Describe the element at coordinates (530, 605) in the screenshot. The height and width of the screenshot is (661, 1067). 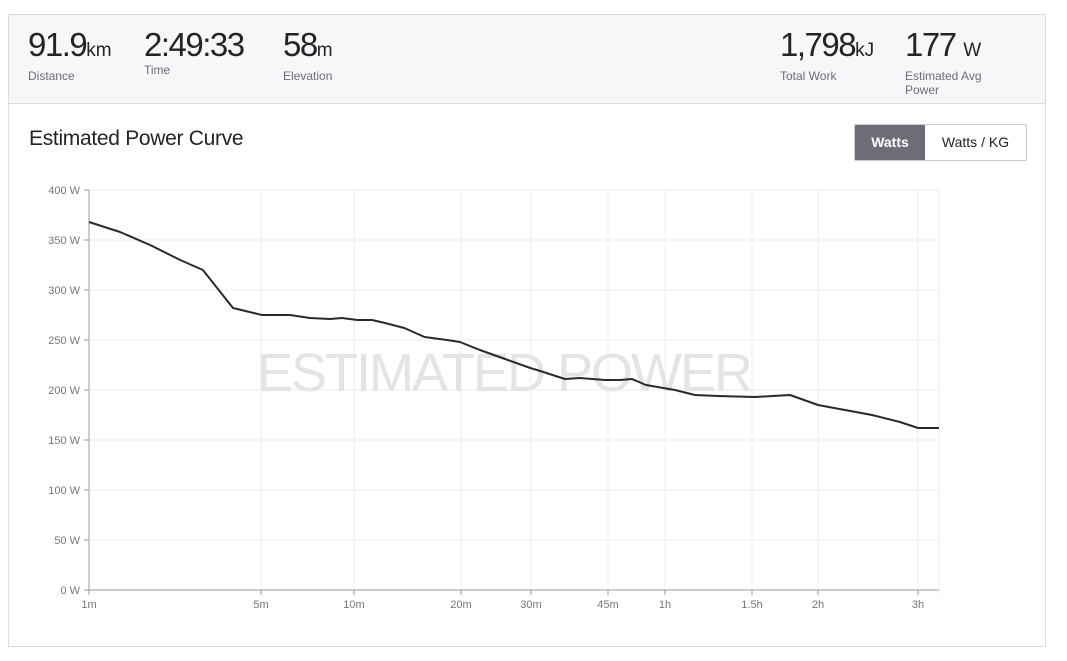
I see `x-tick-label: 30m` at that location.